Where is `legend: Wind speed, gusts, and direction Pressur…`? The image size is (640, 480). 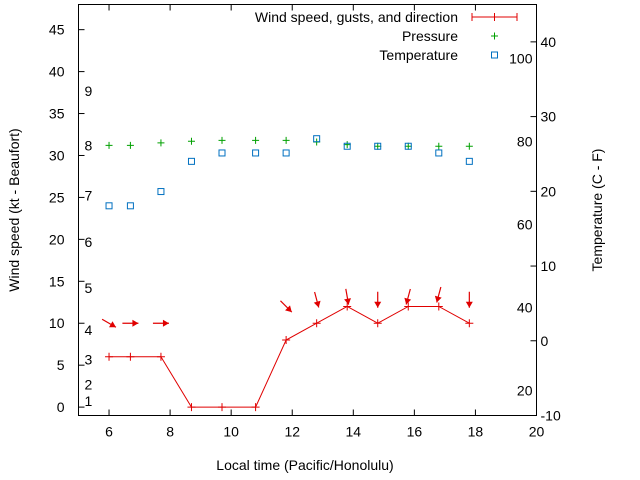 legend: Wind speed, gusts, and direction Pressur… is located at coordinates (386, 36).